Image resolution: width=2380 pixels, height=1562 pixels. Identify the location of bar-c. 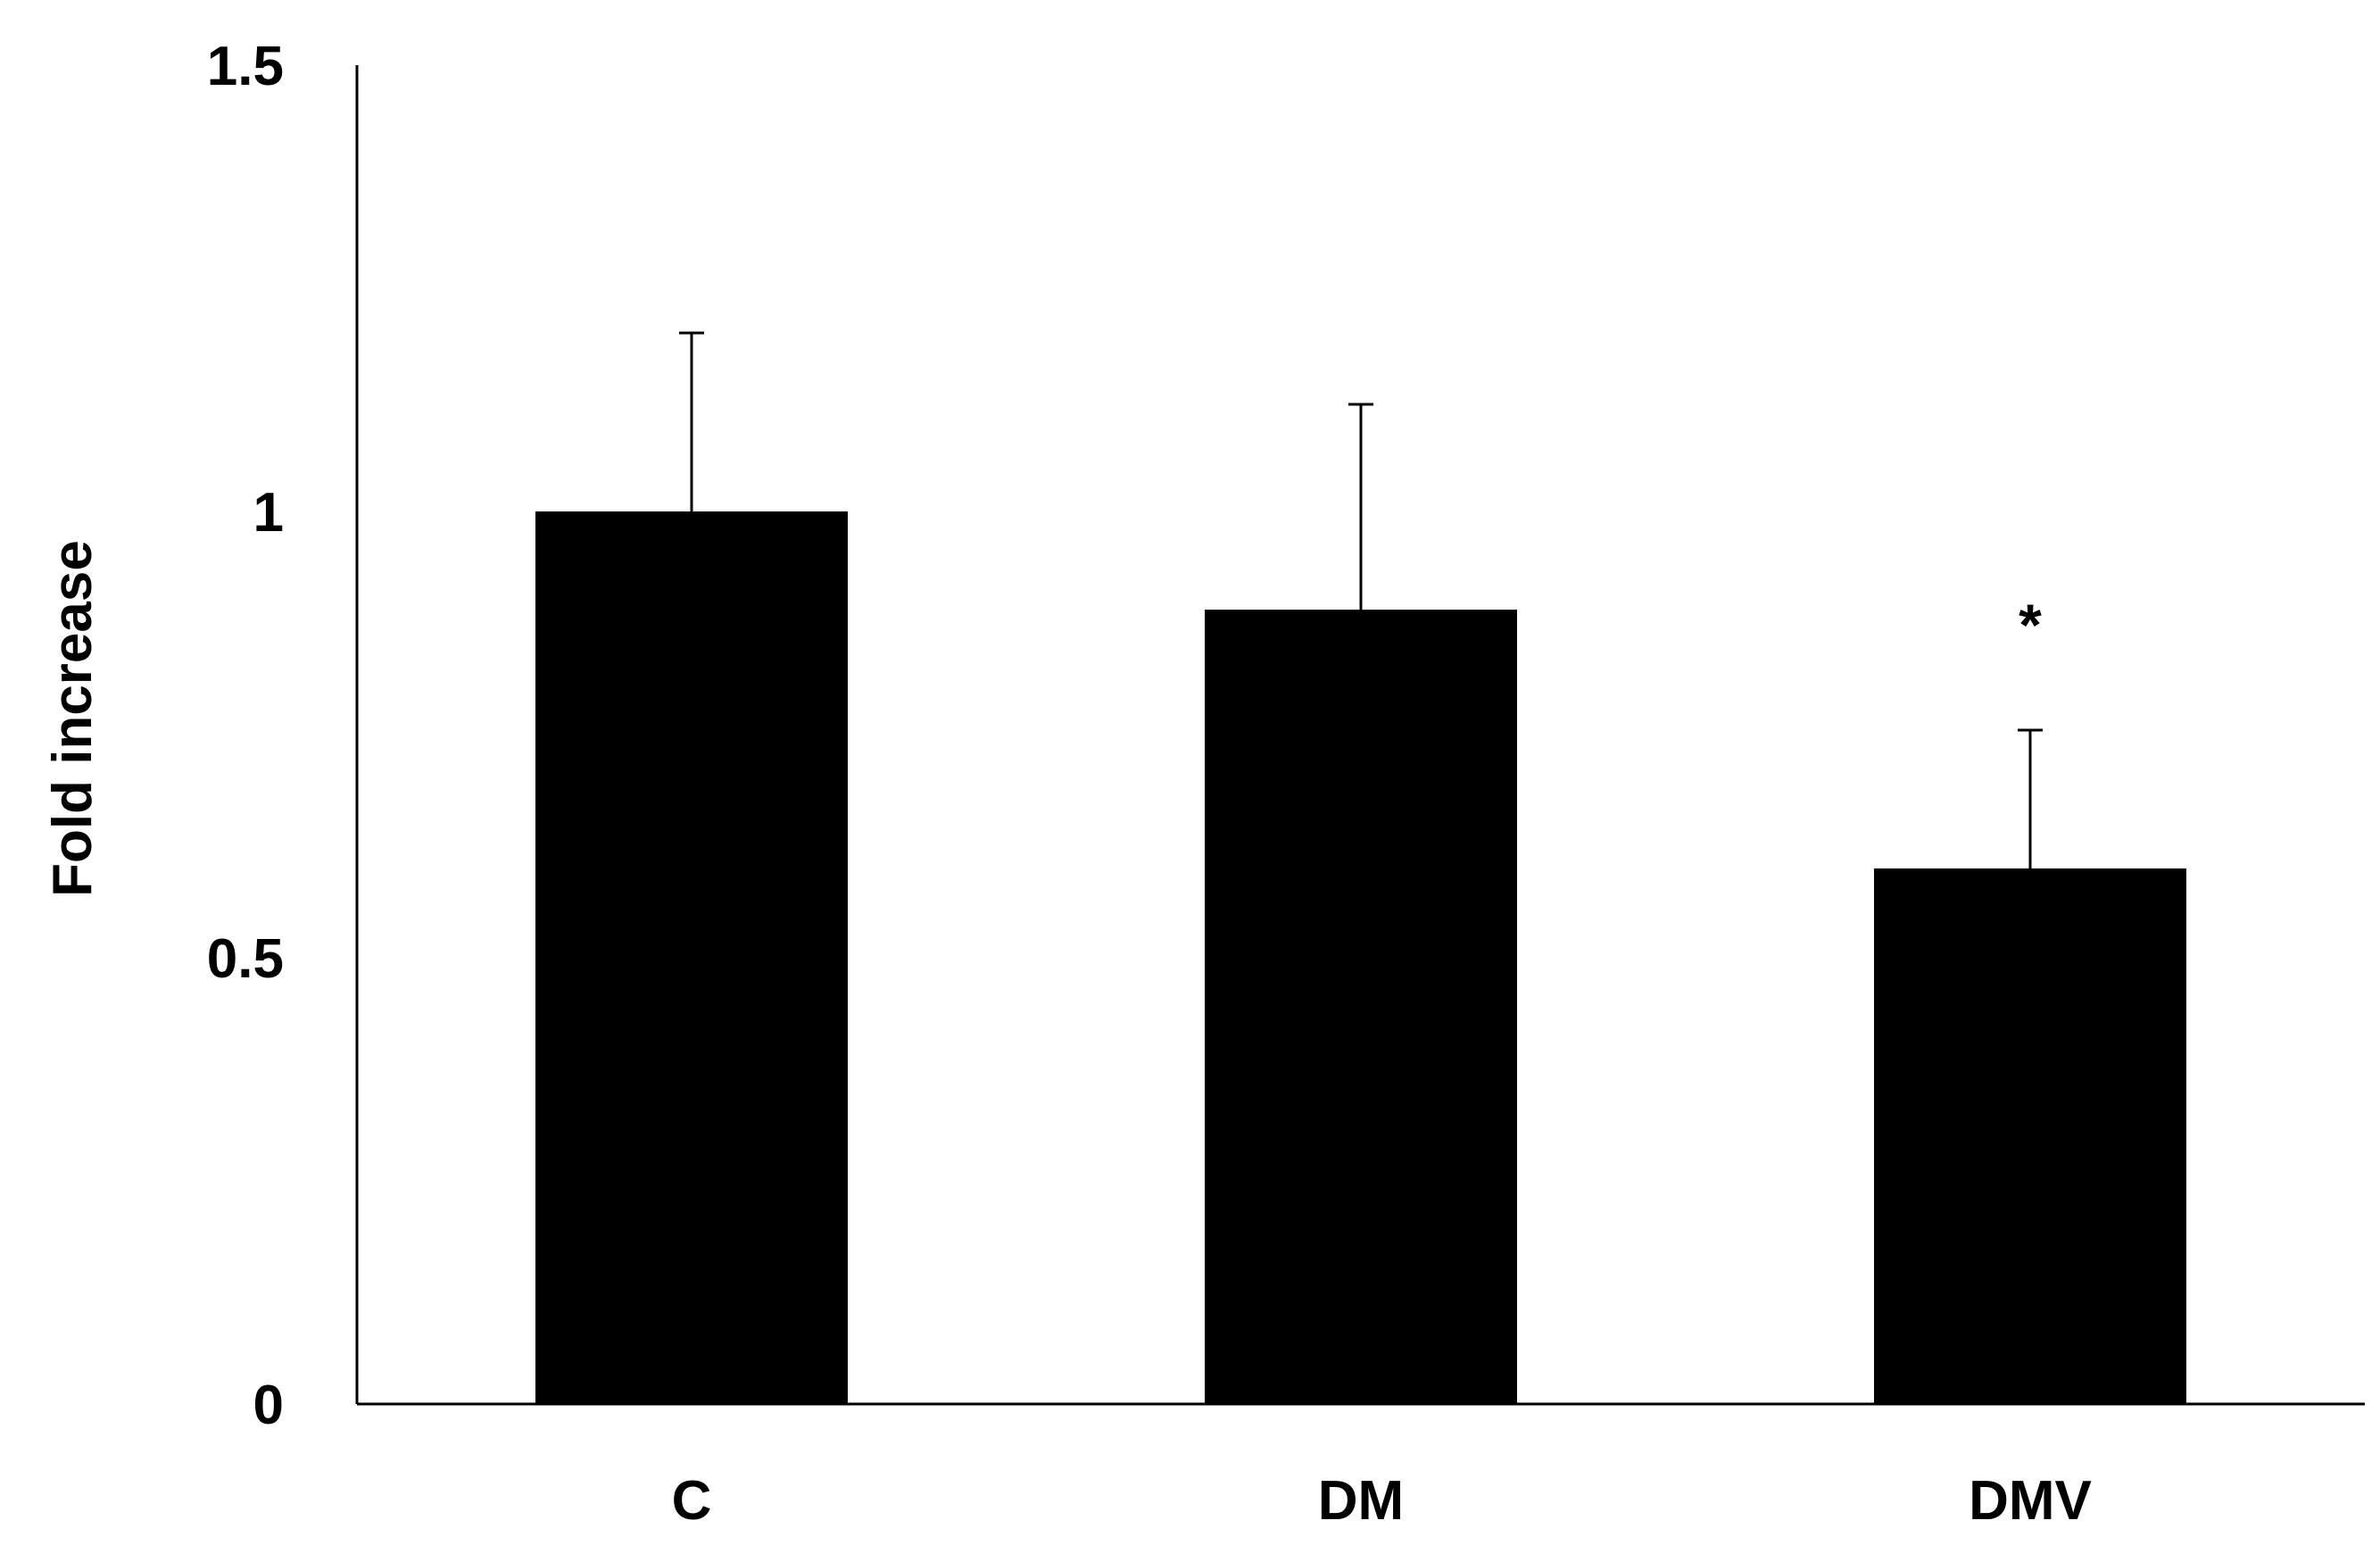
(691, 957).